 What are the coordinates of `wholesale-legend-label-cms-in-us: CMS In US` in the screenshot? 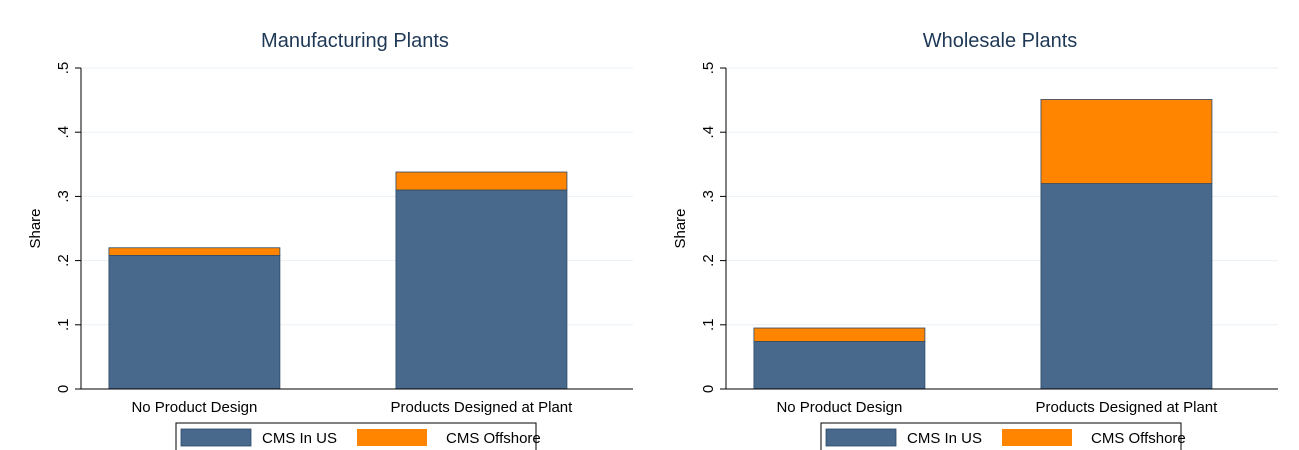 It's located at (944, 438).